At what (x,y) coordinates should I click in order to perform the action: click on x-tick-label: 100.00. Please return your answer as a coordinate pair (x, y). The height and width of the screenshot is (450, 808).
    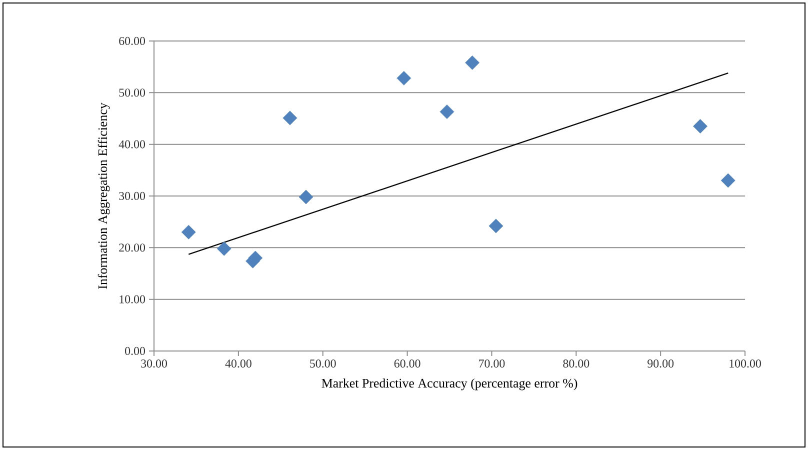
    Looking at the image, I should click on (745, 364).